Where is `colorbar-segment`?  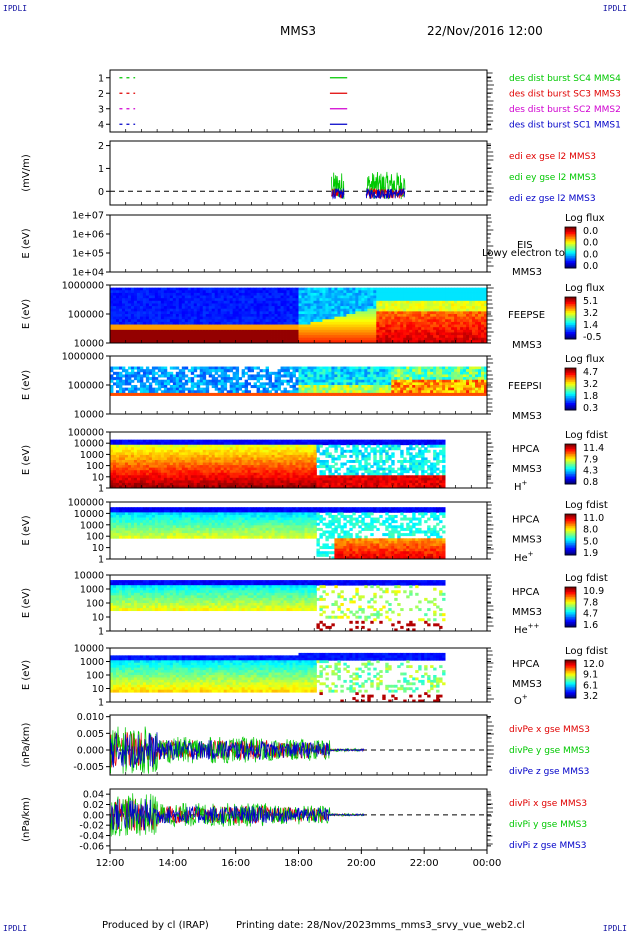 colorbar-segment is located at coordinates (570, 379).